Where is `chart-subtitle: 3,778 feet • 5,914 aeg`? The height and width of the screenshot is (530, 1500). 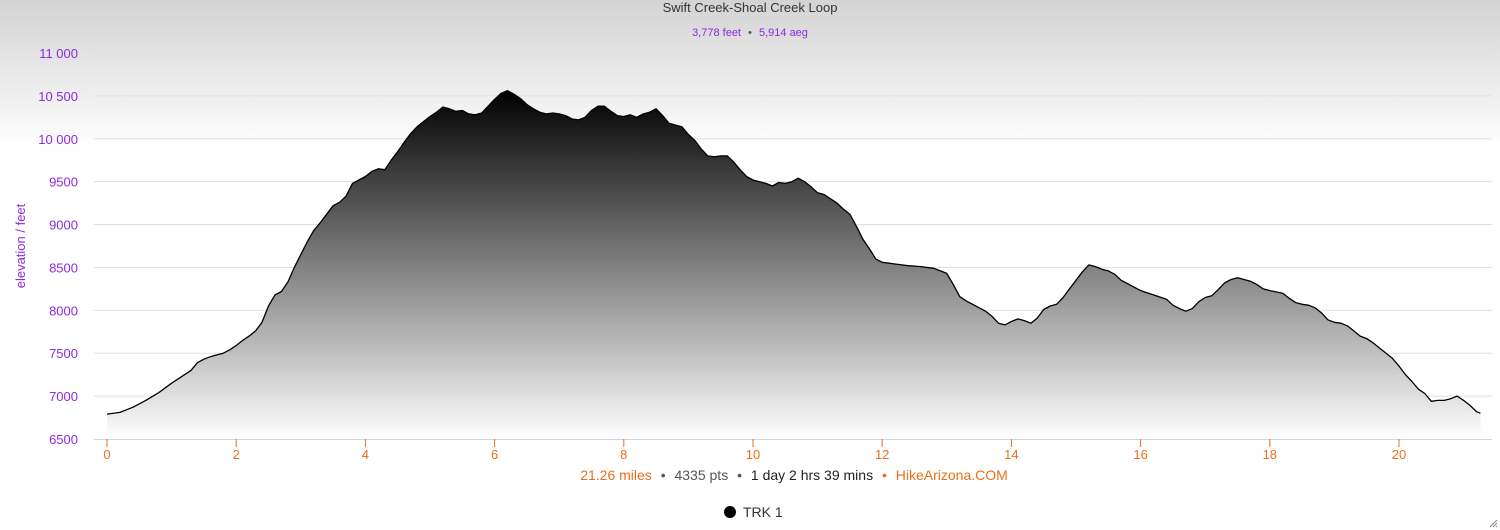 chart-subtitle: 3,778 feet • 5,914 aeg is located at coordinates (750, 33).